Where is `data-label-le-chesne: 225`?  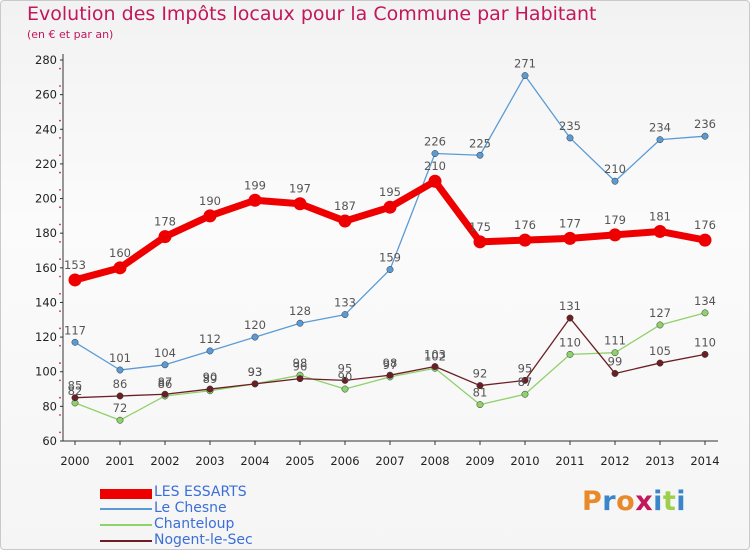 data-label-le-chesne: 225 is located at coordinates (480, 143).